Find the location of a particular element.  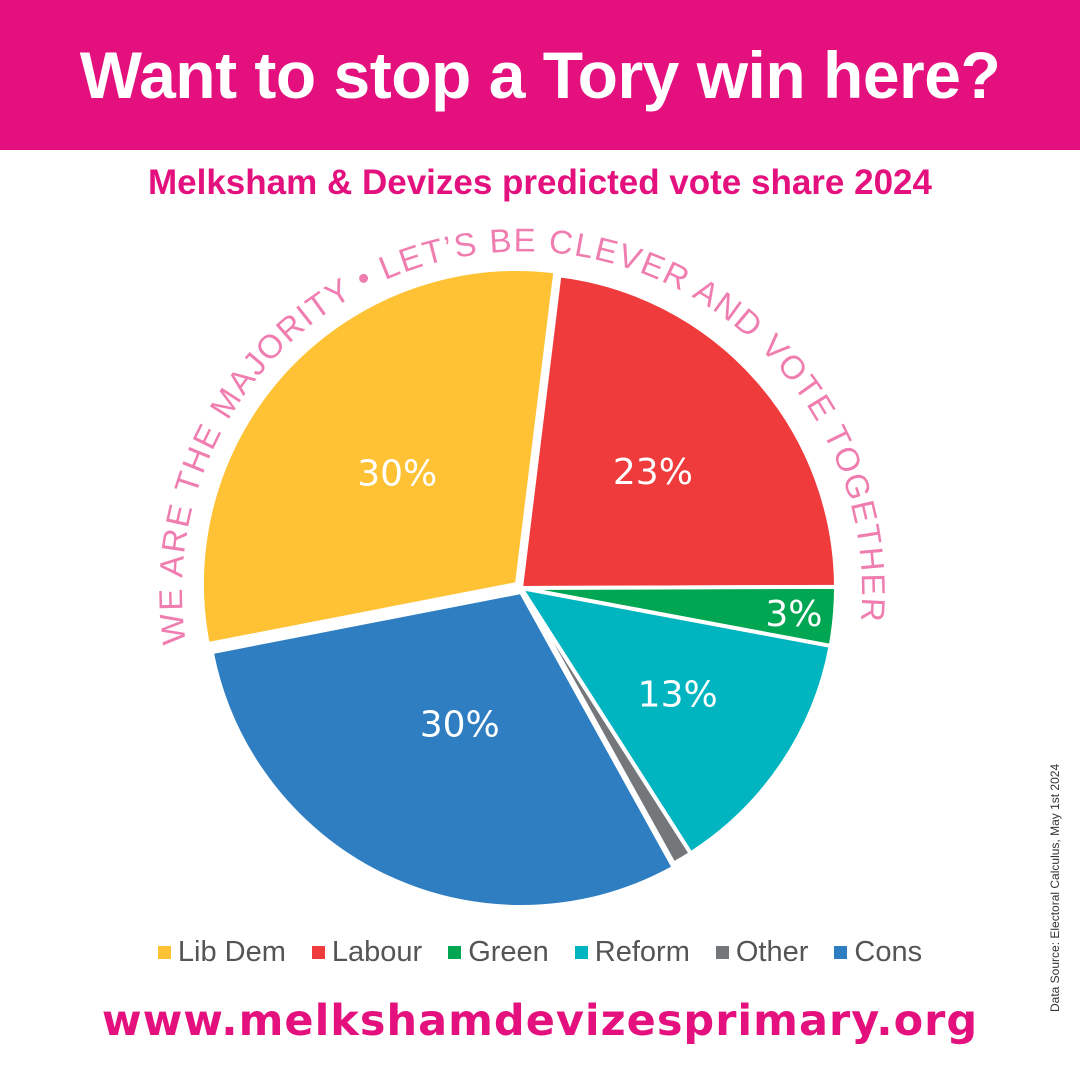

legend-item: Lib Dem is located at coordinates (221, 952).